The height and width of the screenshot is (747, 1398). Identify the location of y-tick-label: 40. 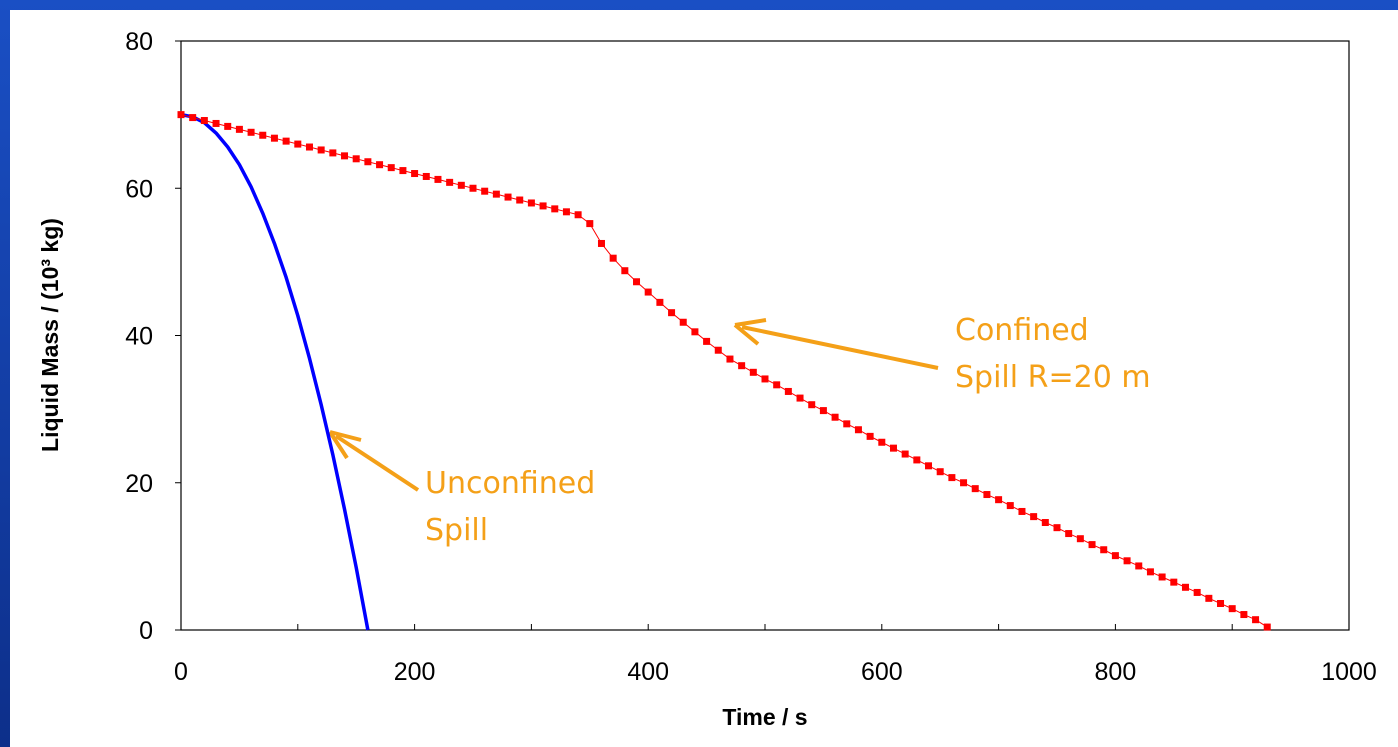
(139, 337).